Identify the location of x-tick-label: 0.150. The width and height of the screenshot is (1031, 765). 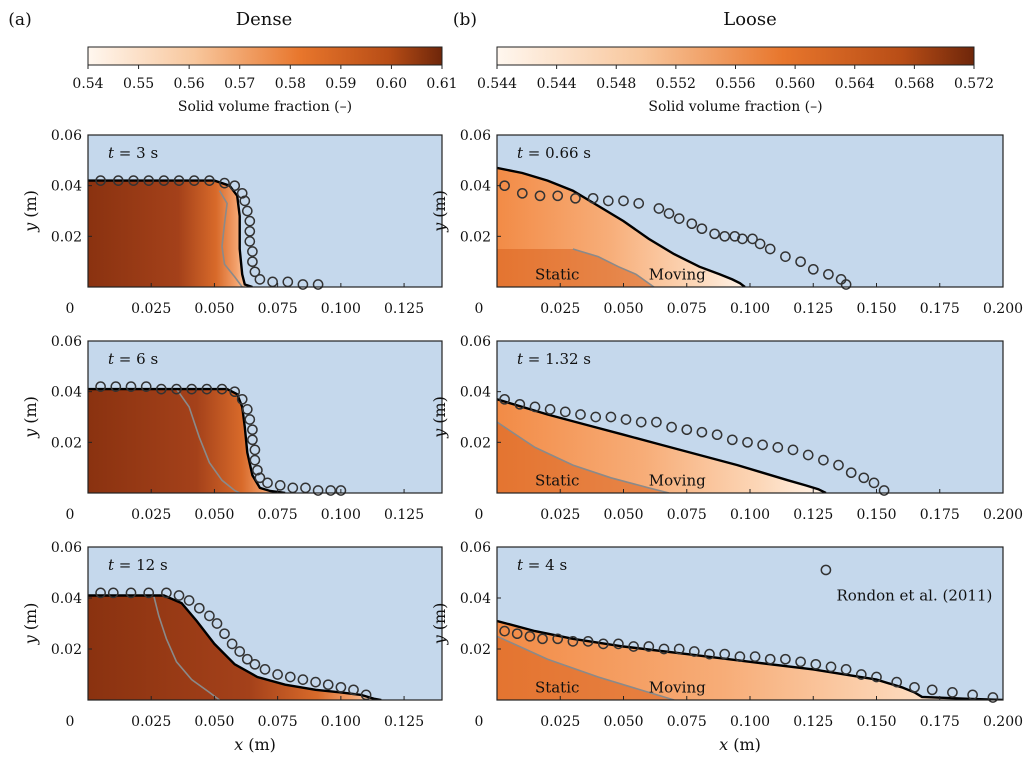
(876, 722).